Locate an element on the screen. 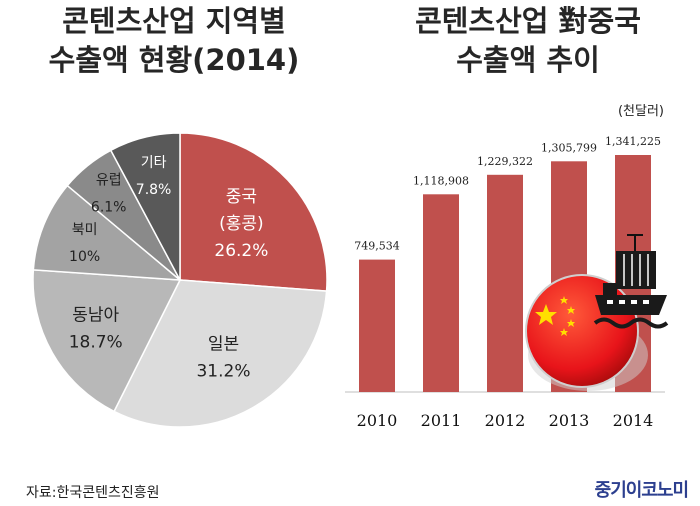  x-tick-label: 2012 is located at coordinates (505, 420).